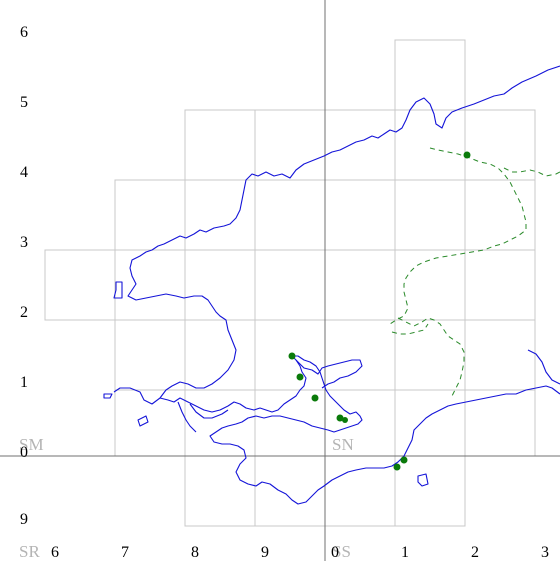 This screenshot has width=560, height=561. What do you see at coordinates (118, 290) in the screenshot?
I see `coastline-islands-north` at bounding box center [118, 290].